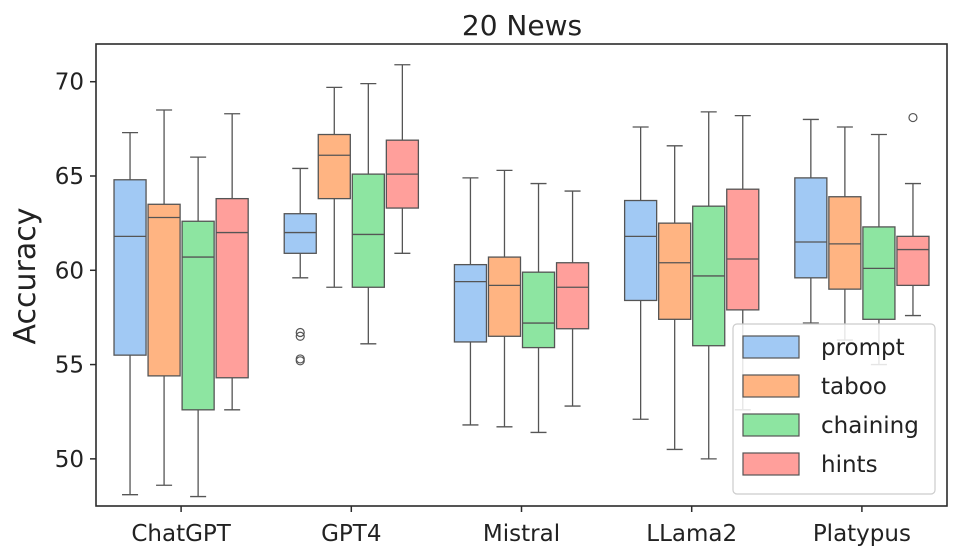  I want to click on box-prompt-mistral, so click(470, 301).